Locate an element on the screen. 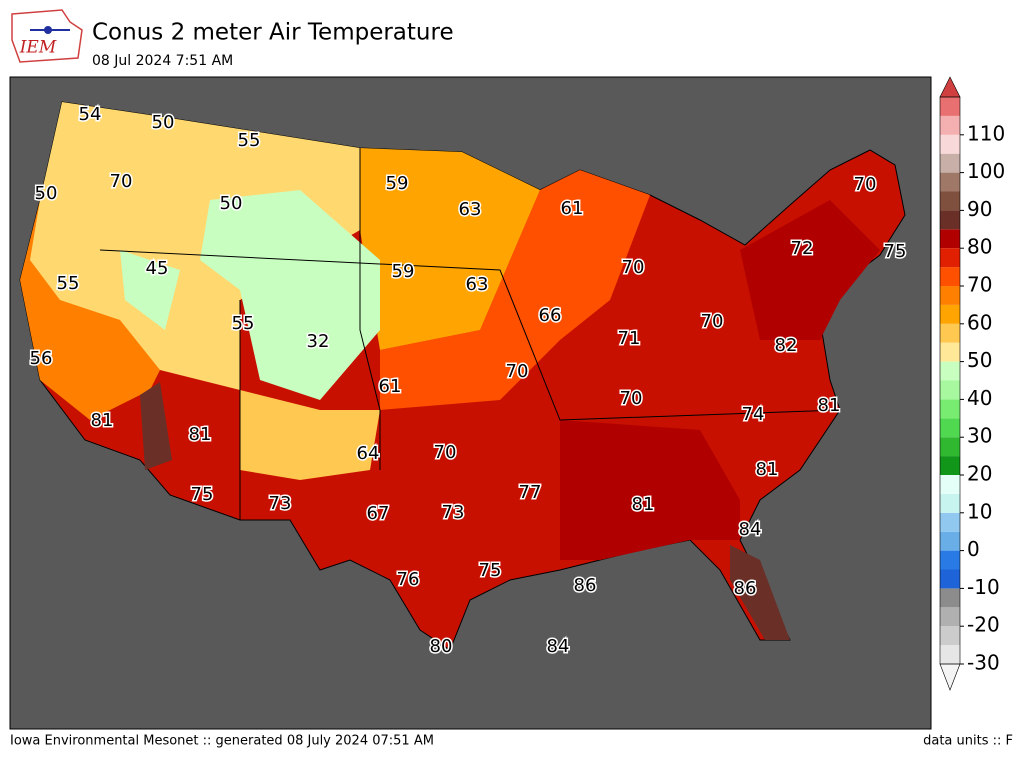  colorbar-tick-label: 50 is located at coordinates (979, 360).